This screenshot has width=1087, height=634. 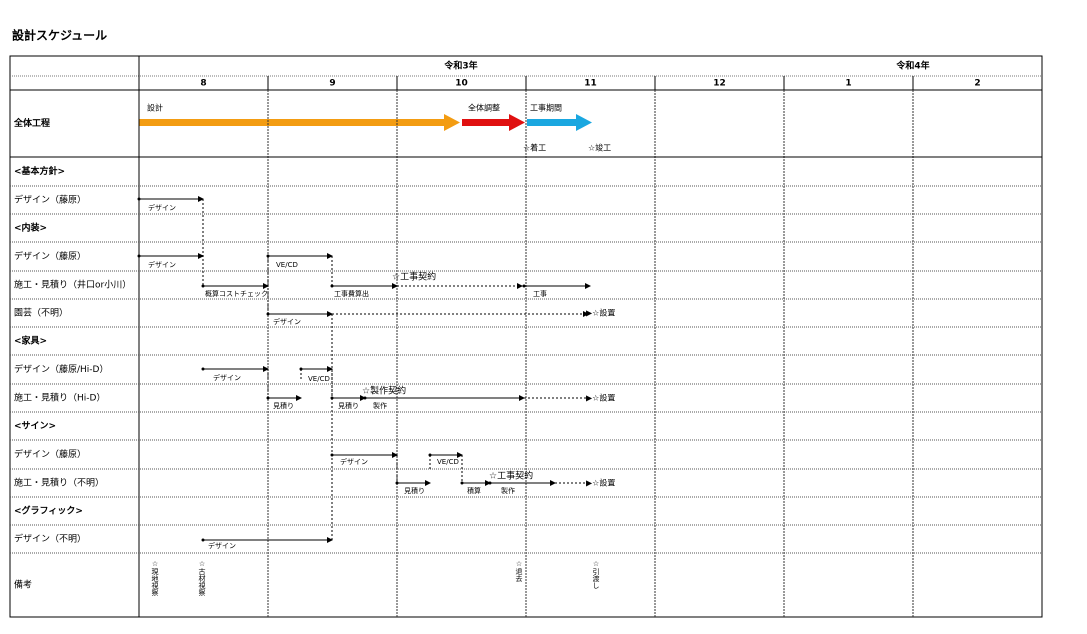 I want to click on row-label: デザイン（藤原/Hi-D）, so click(x=61, y=369).